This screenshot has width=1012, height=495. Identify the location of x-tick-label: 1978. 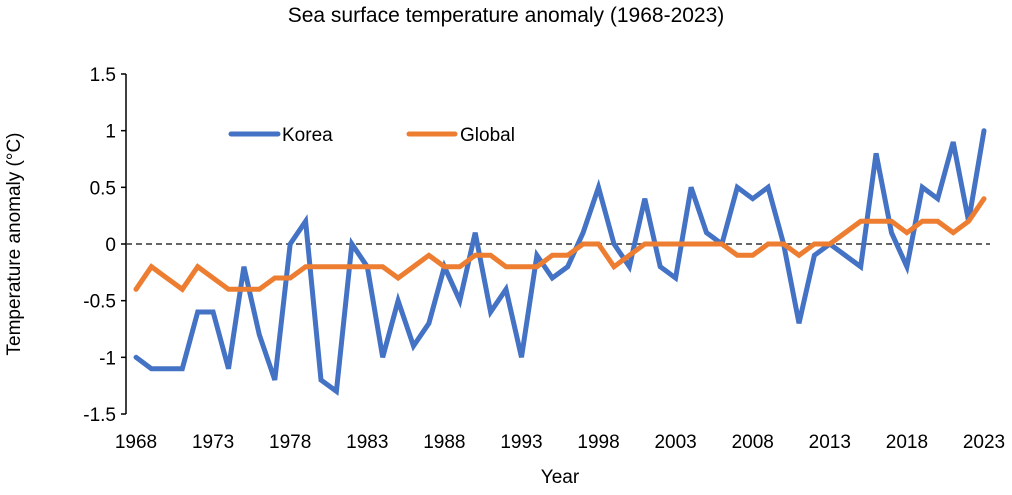
(290, 442).